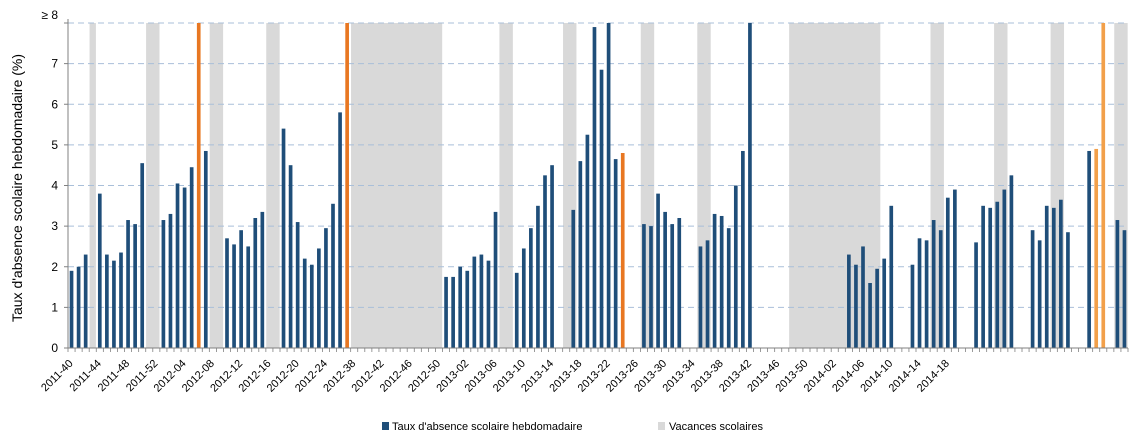 Image resolution: width=1136 pixels, height=438 pixels. What do you see at coordinates (487, 427) in the screenshot?
I see `legend-label-absence: Taux d'absence scolaire hebdomadaire` at bounding box center [487, 427].